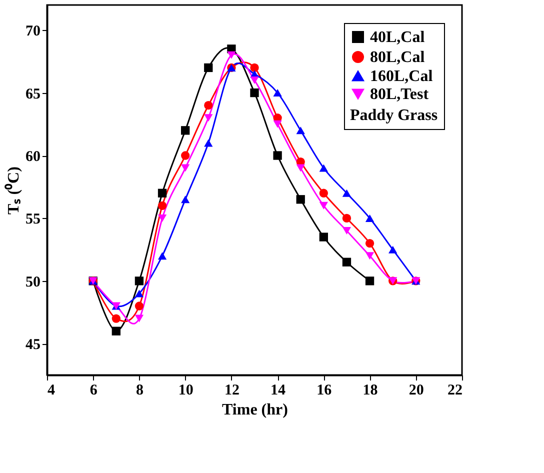 Image resolution: width=544 pixels, height=473 pixels. I want to click on x-tick-label: 22, so click(455, 390).